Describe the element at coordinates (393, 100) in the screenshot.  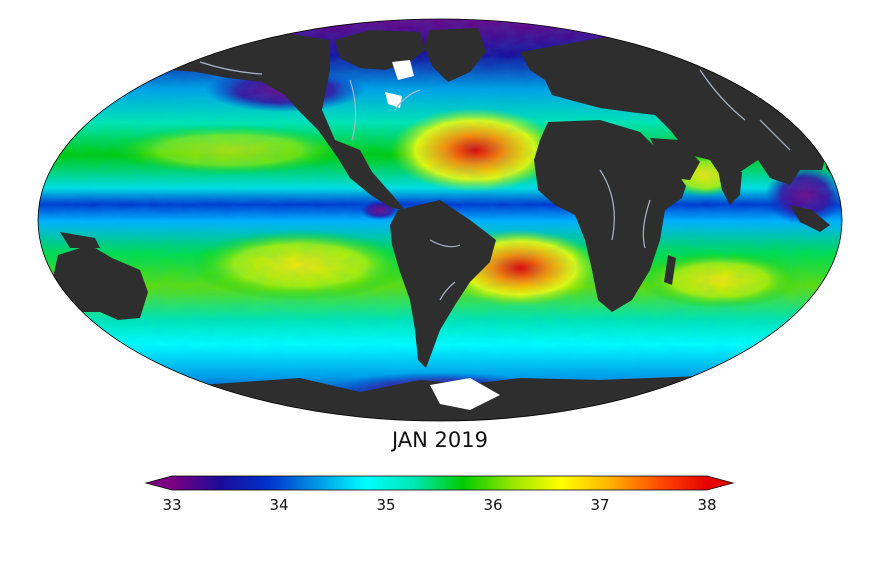
I see `sea-ice-hudson` at that location.